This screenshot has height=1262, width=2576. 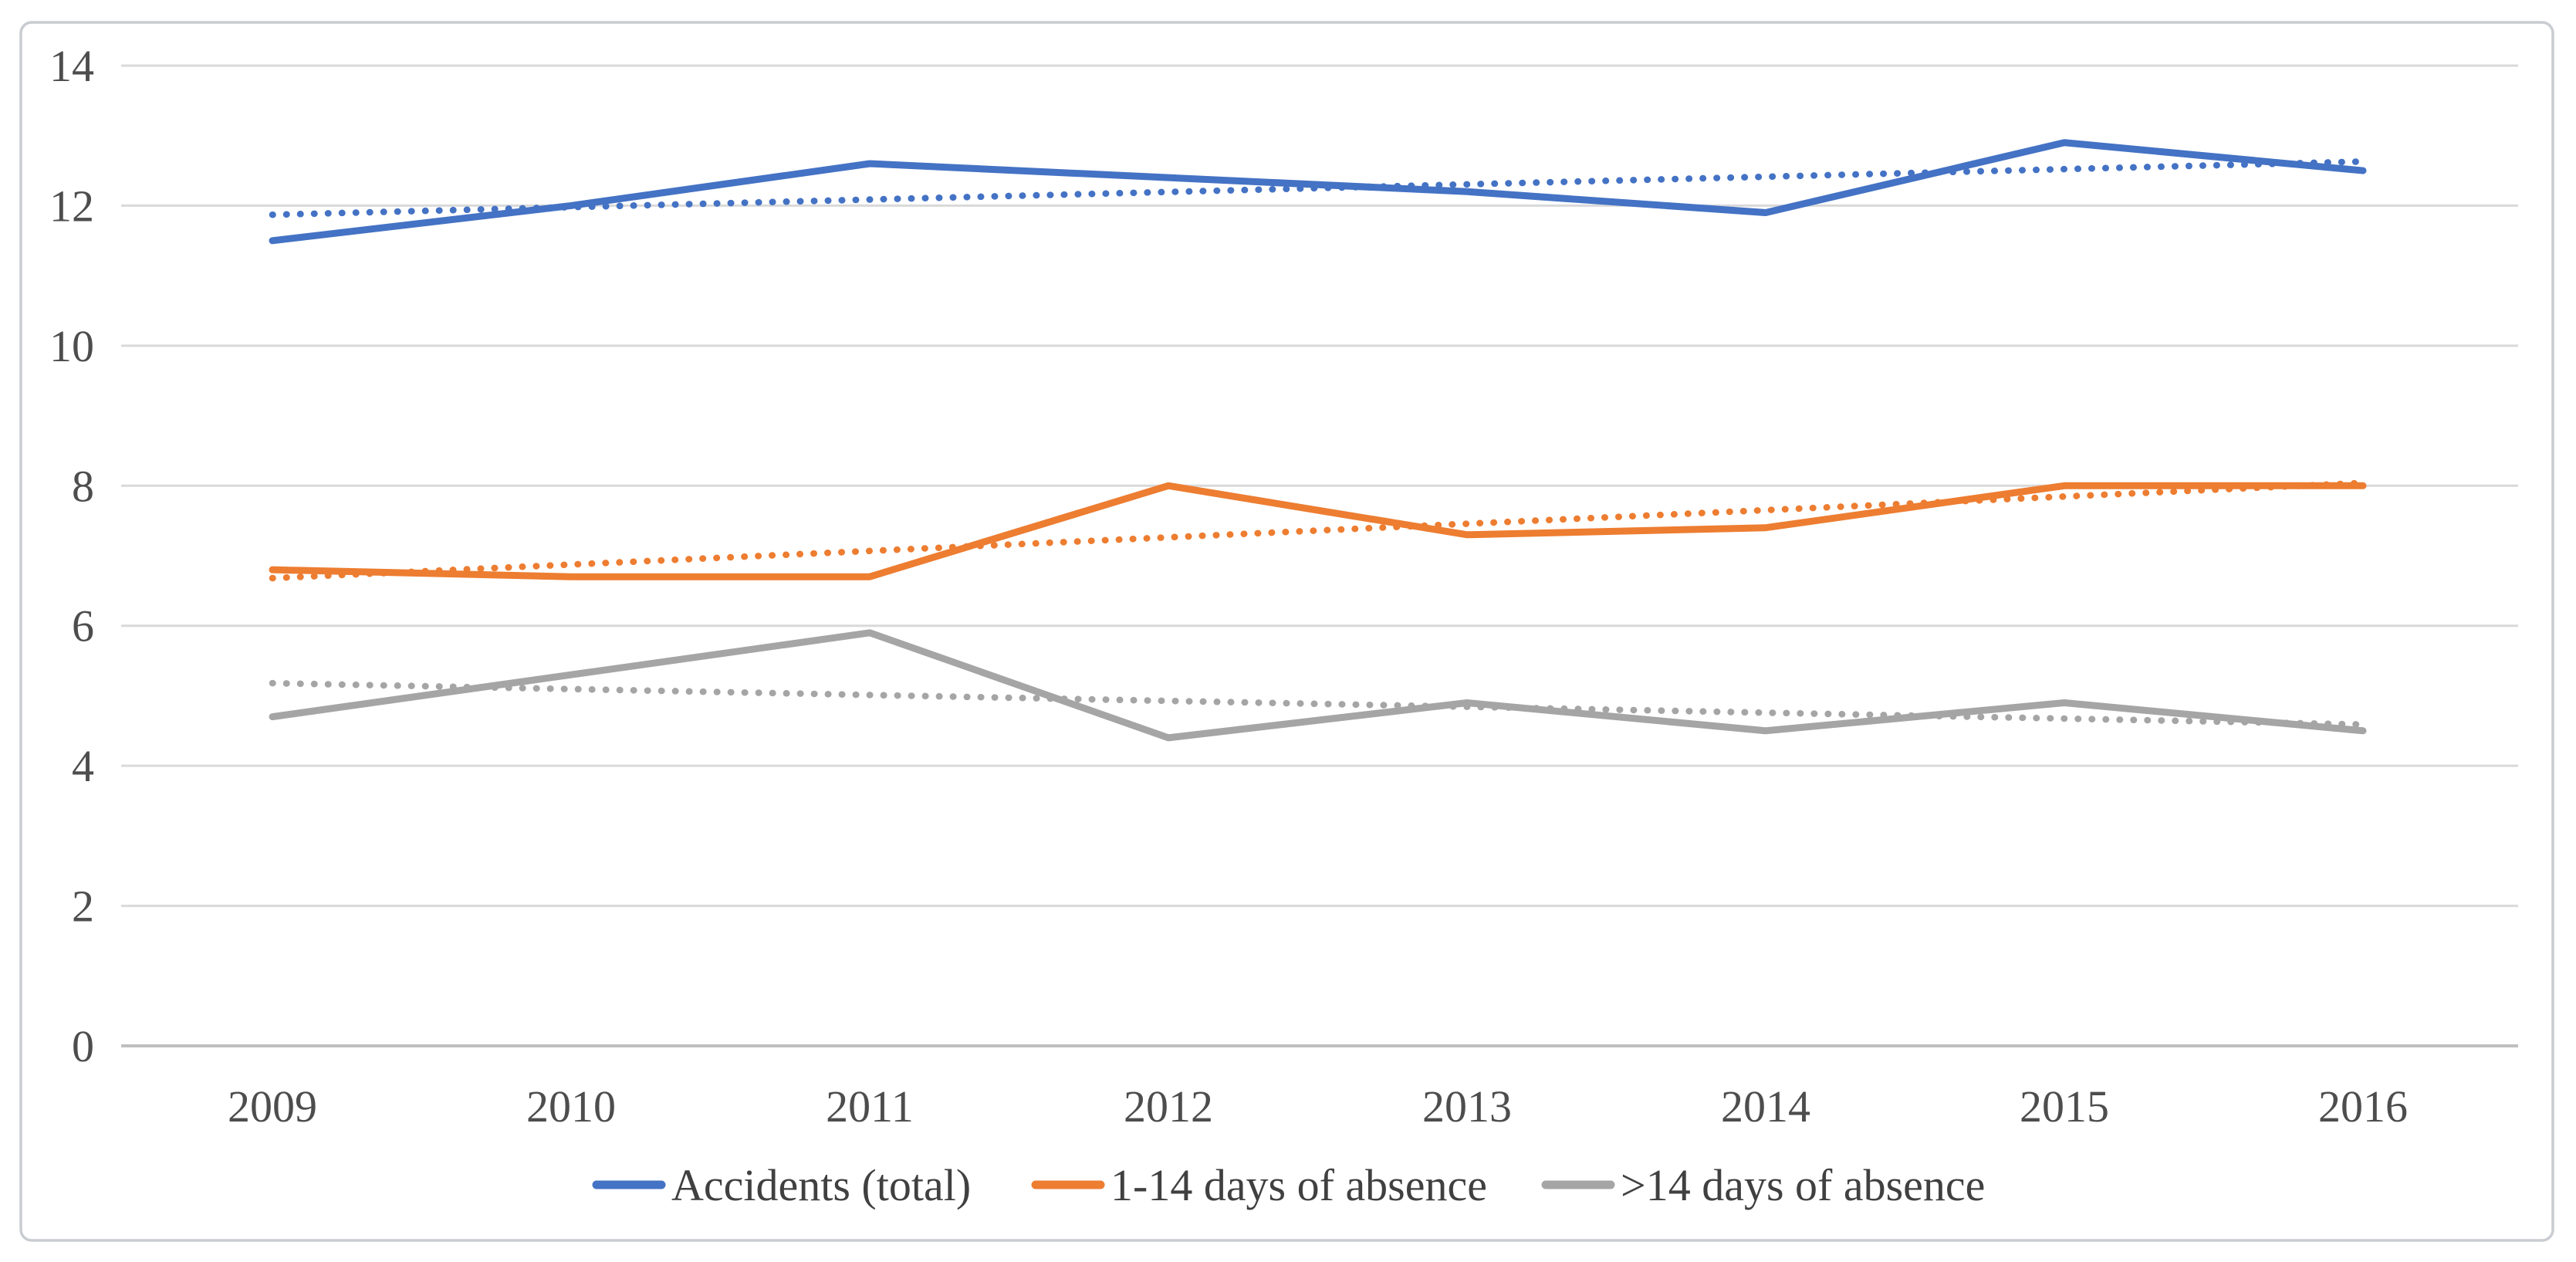 What do you see at coordinates (2064, 1106) in the screenshot?
I see `x-tick-label: 2015` at bounding box center [2064, 1106].